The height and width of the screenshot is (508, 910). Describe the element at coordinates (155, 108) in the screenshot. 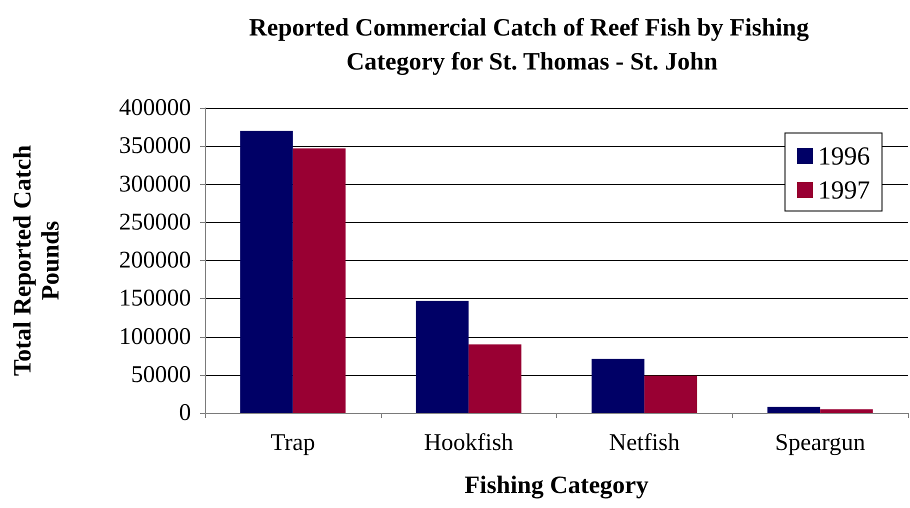

I see `y-tick-label: 400000` at that location.